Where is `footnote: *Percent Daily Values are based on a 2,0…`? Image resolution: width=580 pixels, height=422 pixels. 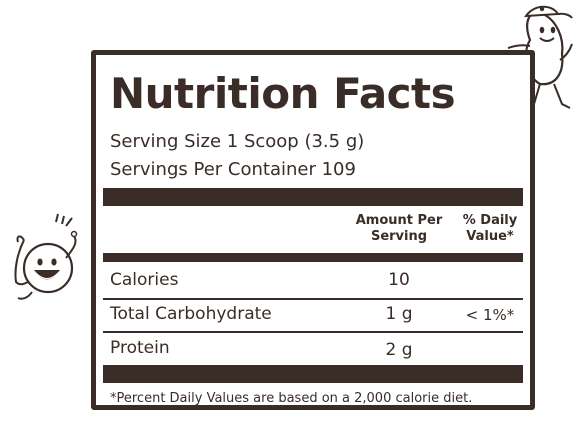
footnote: *Percent Daily Values are based on a 2,0… is located at coordinates (291, 398).